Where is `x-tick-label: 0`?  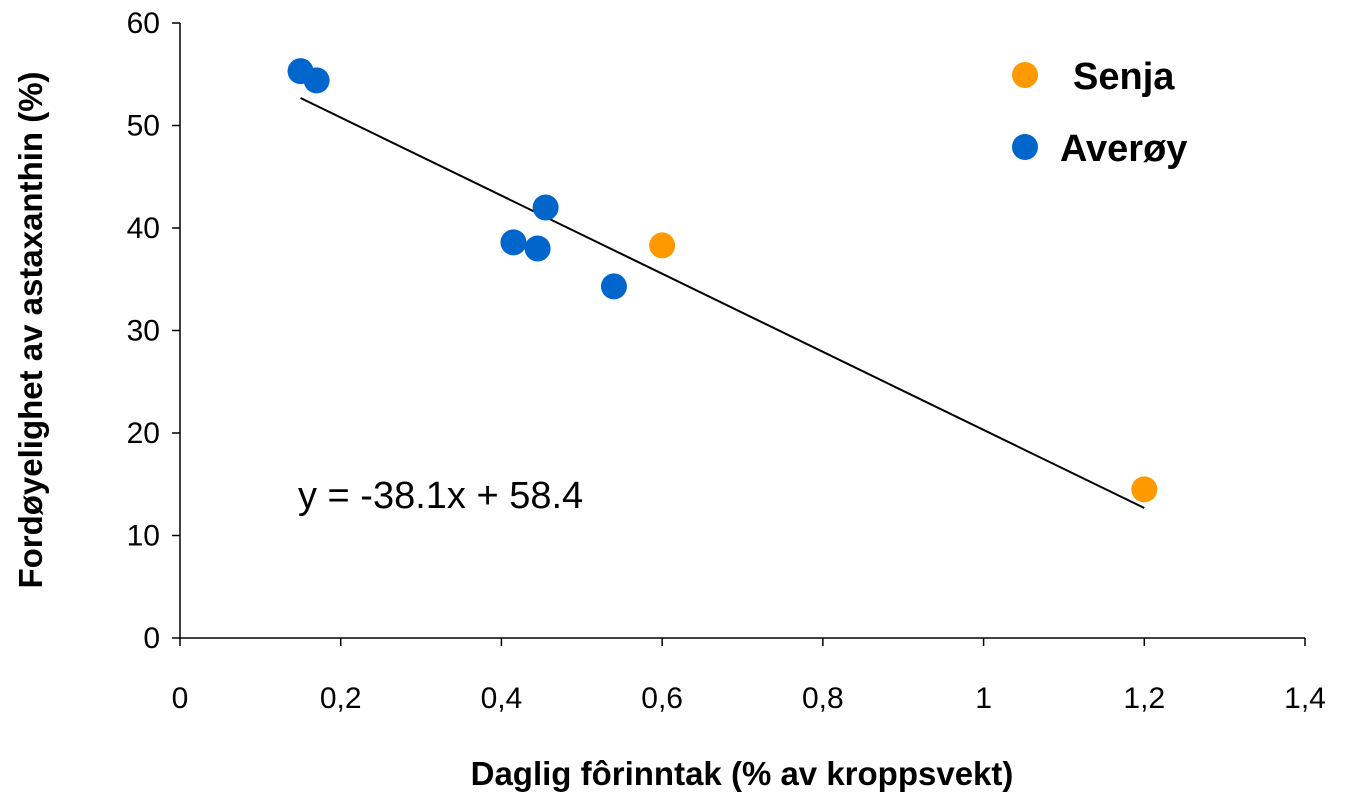 x-tick-label: 0 is located at coordinates (180, 698).